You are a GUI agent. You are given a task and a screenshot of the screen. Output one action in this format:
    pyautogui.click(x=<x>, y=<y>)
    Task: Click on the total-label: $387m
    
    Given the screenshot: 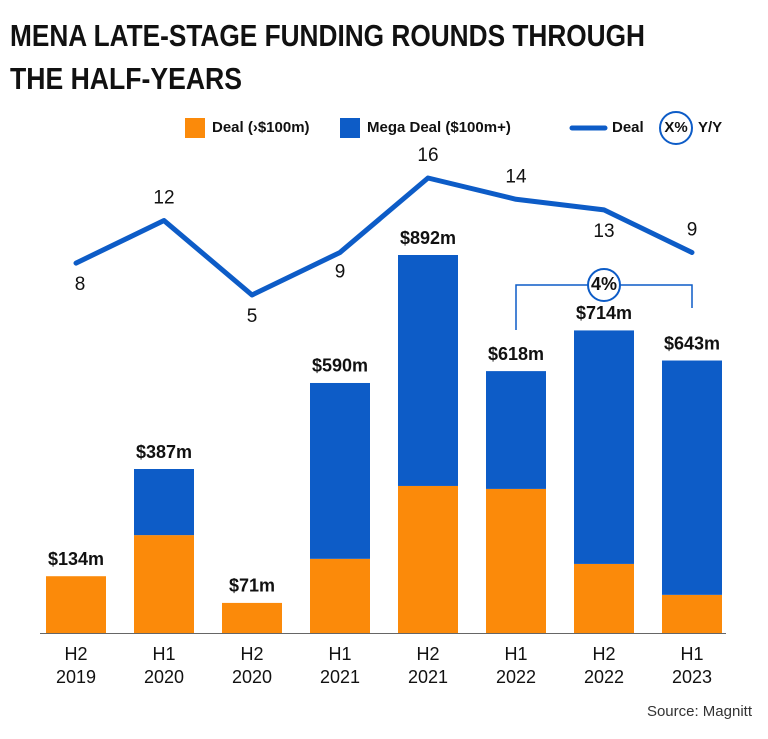 What is the action you would take?
    pyautogui.click(x=164, y=452)
    